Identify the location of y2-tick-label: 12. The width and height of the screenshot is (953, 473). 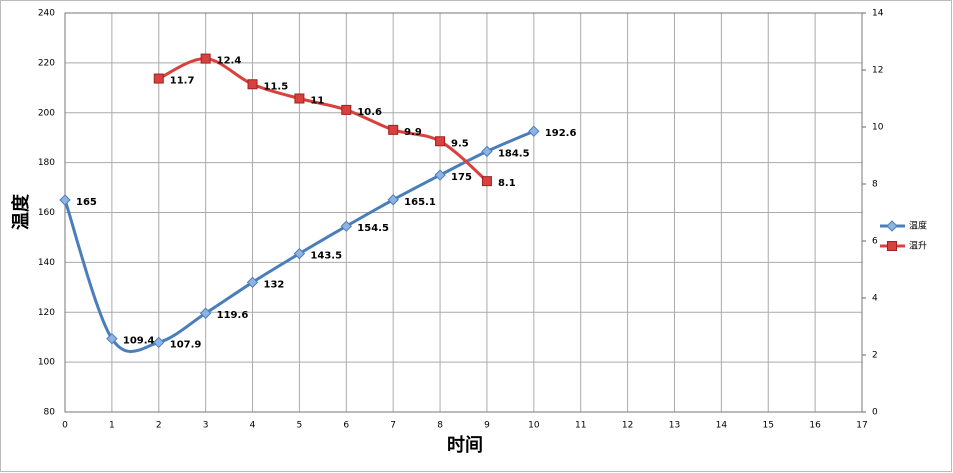
(877, 71).